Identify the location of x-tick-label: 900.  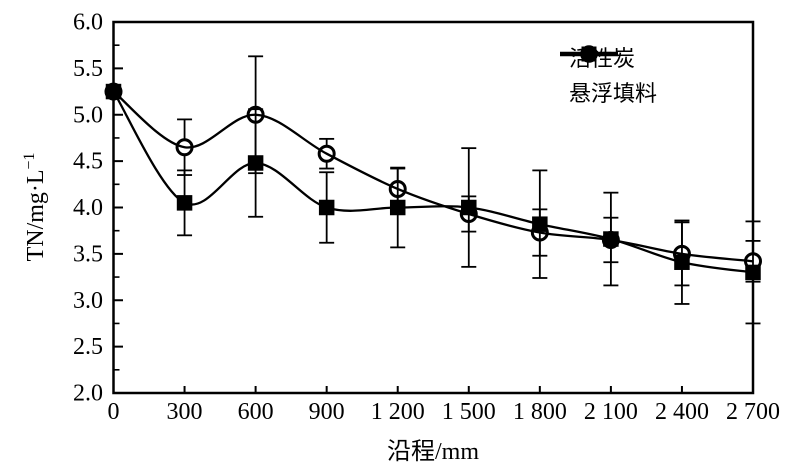
(327, 412).